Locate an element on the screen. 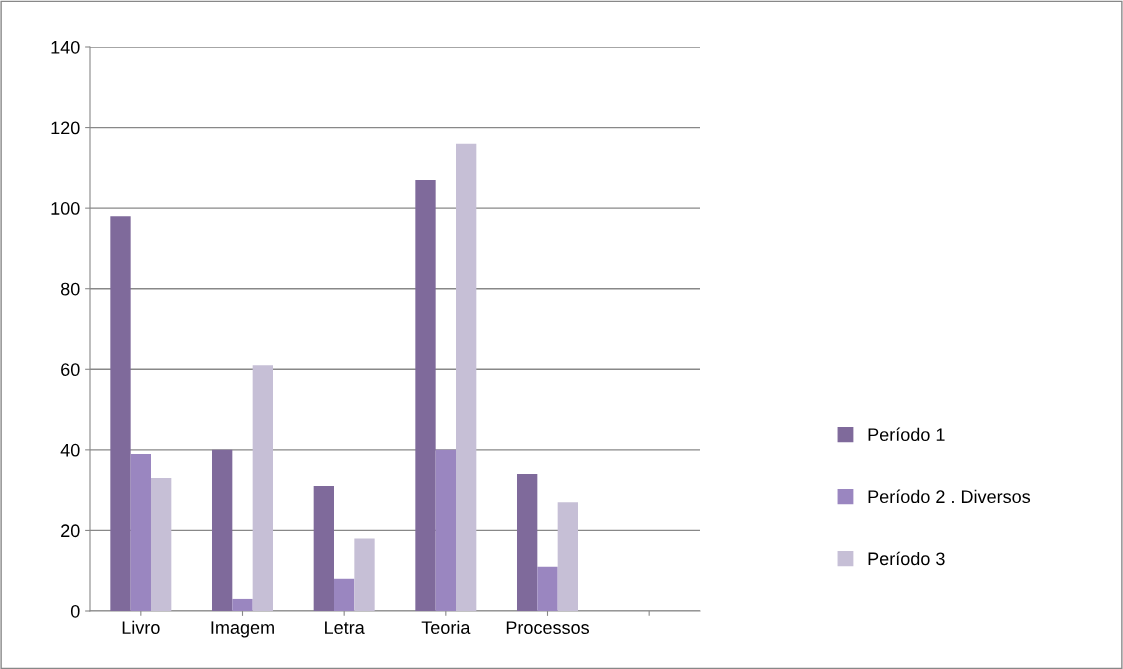  y-tick-label: 80 is located at coordinates (70, 289).